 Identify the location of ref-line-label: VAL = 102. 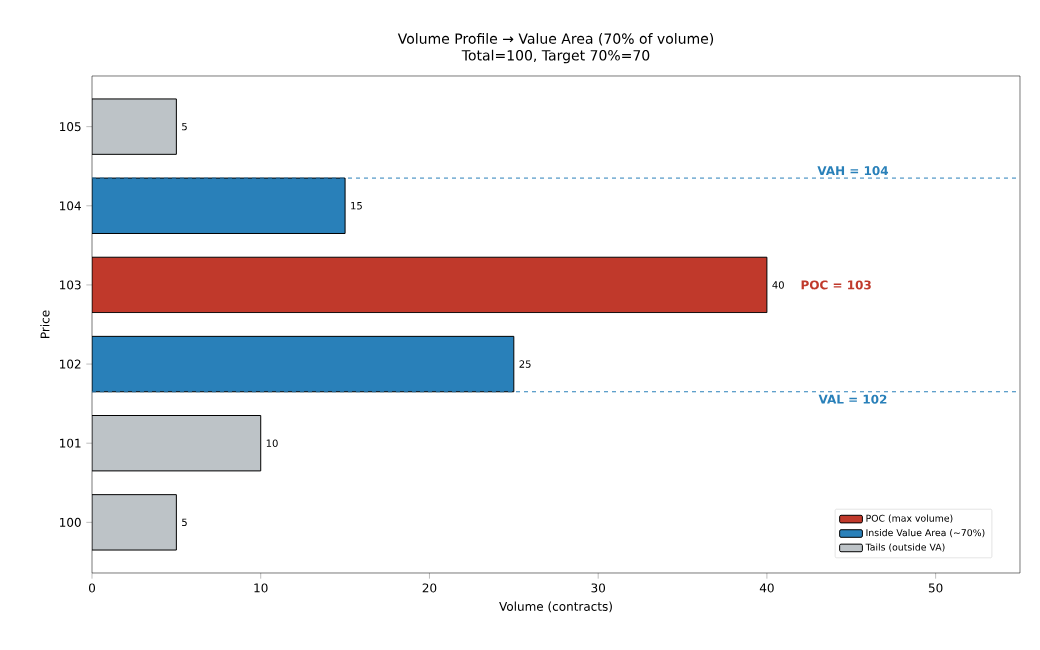
(852, 399).